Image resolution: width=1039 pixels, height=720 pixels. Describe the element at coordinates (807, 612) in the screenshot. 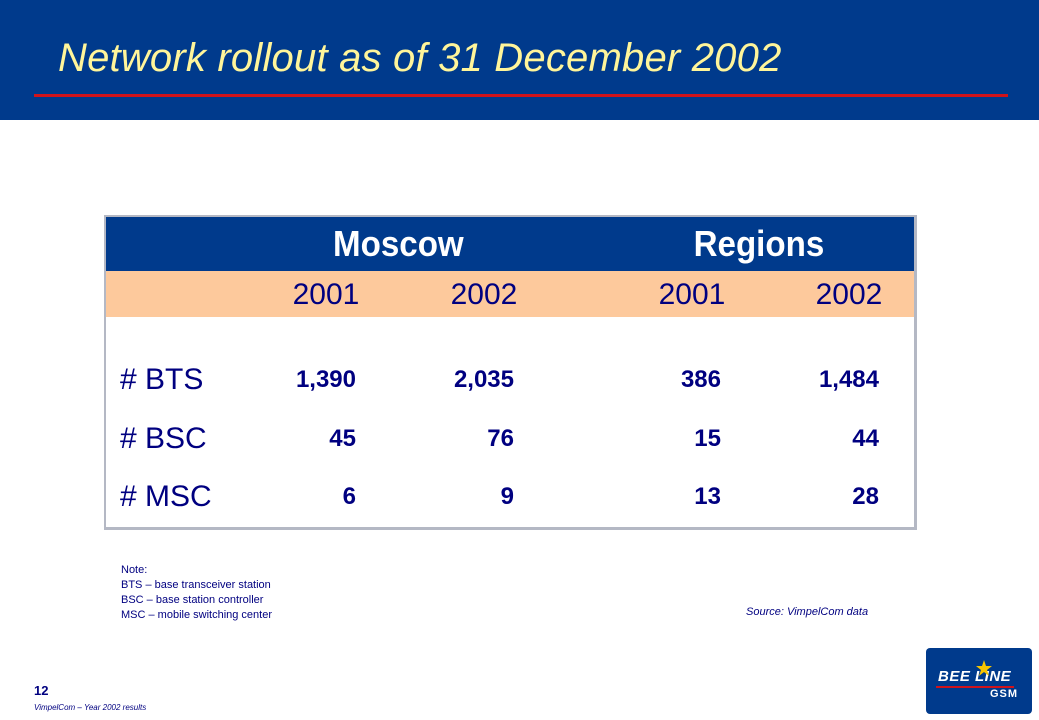

I see `source-note: Source: VimpelCom data` at that location.